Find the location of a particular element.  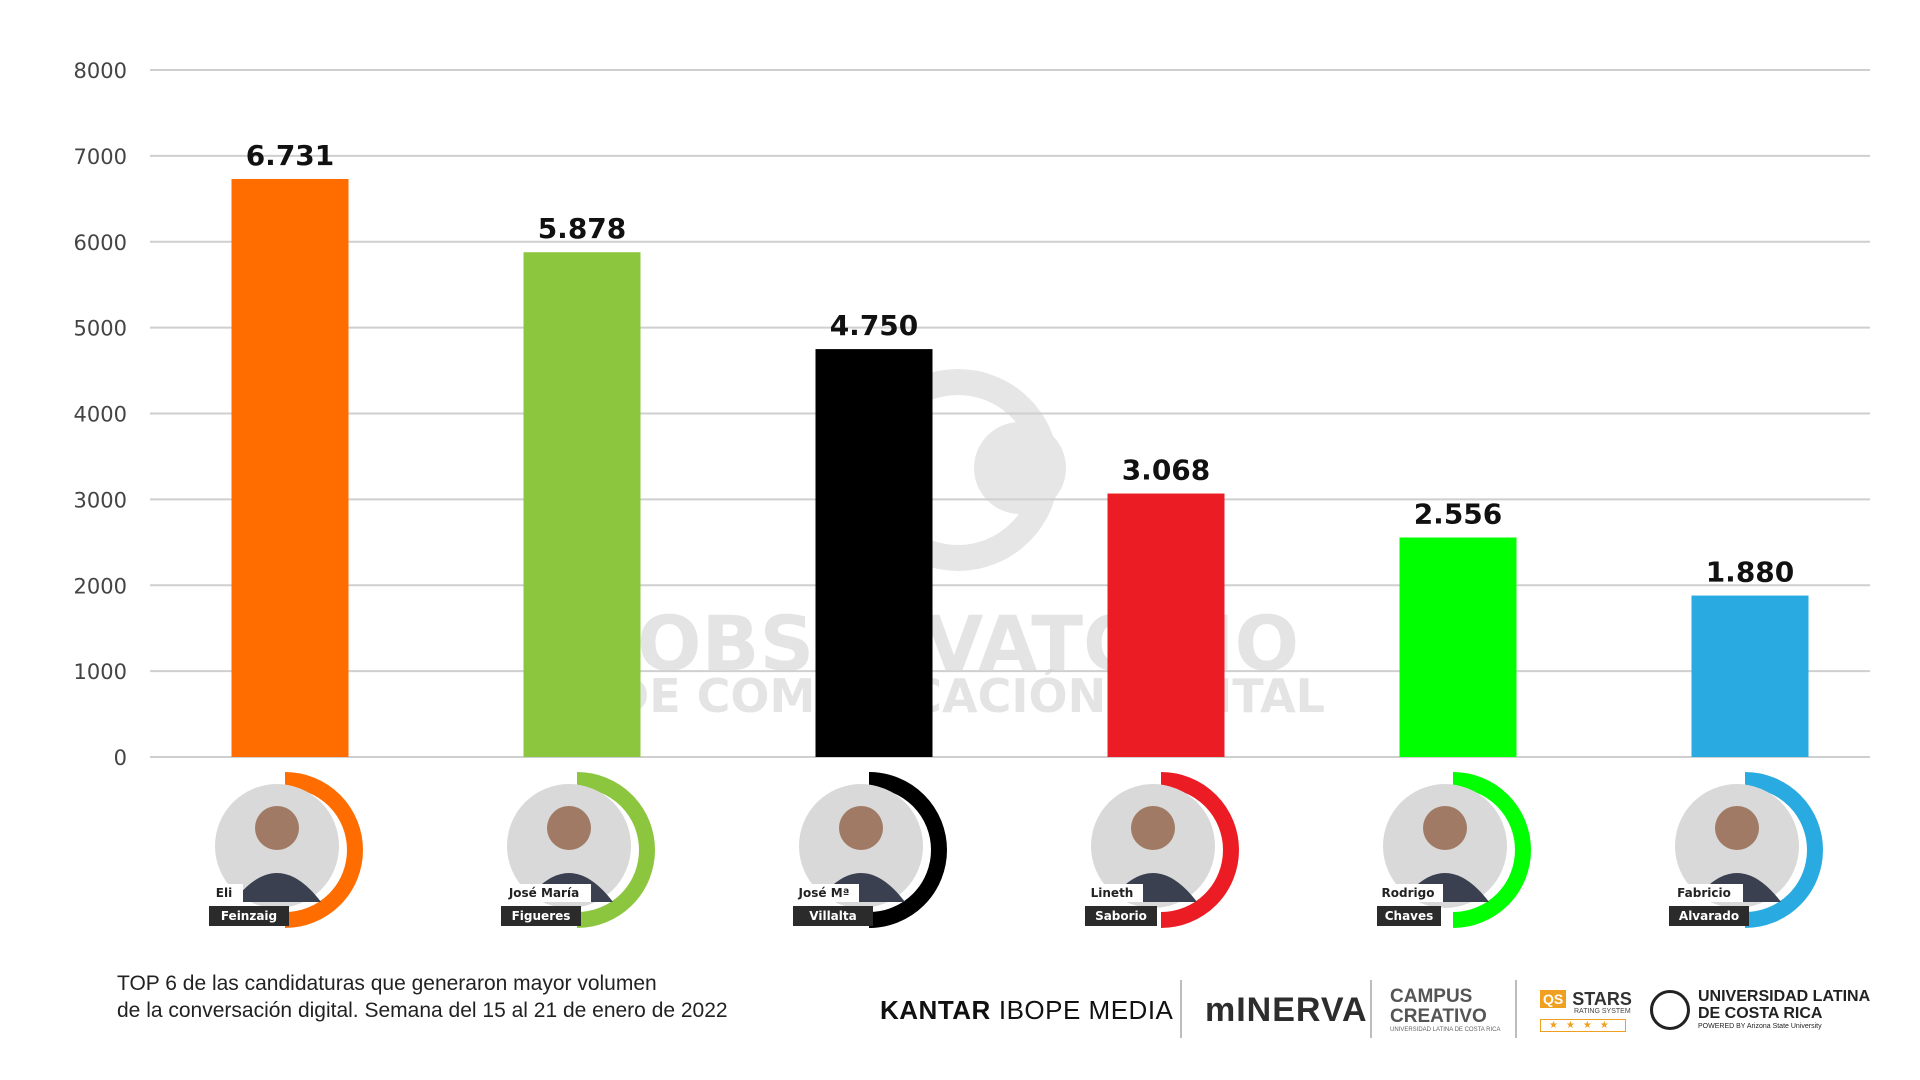

candidate-first-name: Fabricio is located at coordinates (1704, 893).